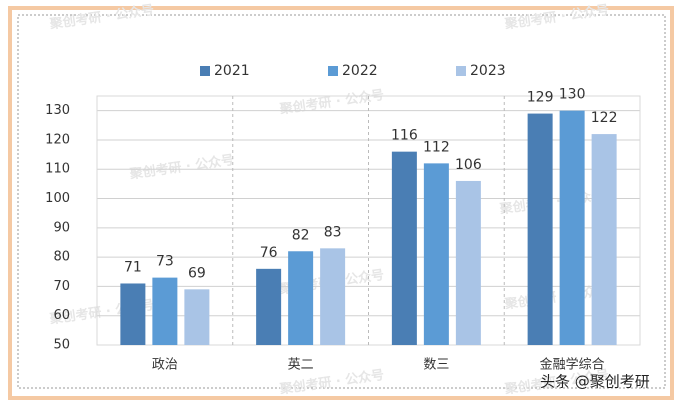 The image size is (680, 404). I want to click on x-tick-label: 金融学综合, so click(572, 365).